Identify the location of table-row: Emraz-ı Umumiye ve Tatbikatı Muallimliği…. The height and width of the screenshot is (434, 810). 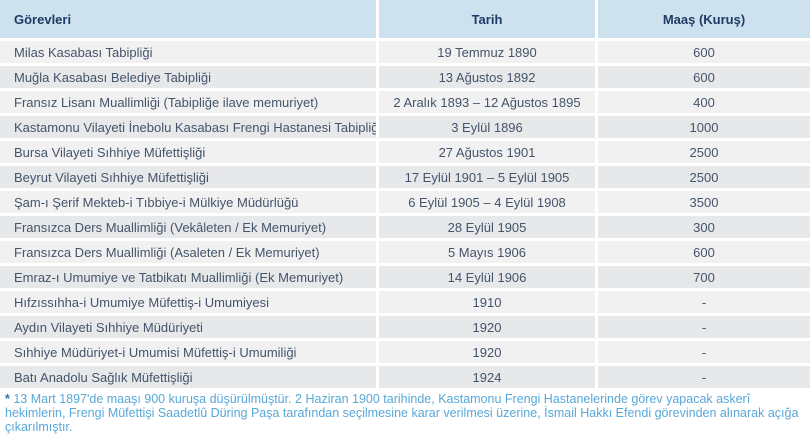
(405, 277).